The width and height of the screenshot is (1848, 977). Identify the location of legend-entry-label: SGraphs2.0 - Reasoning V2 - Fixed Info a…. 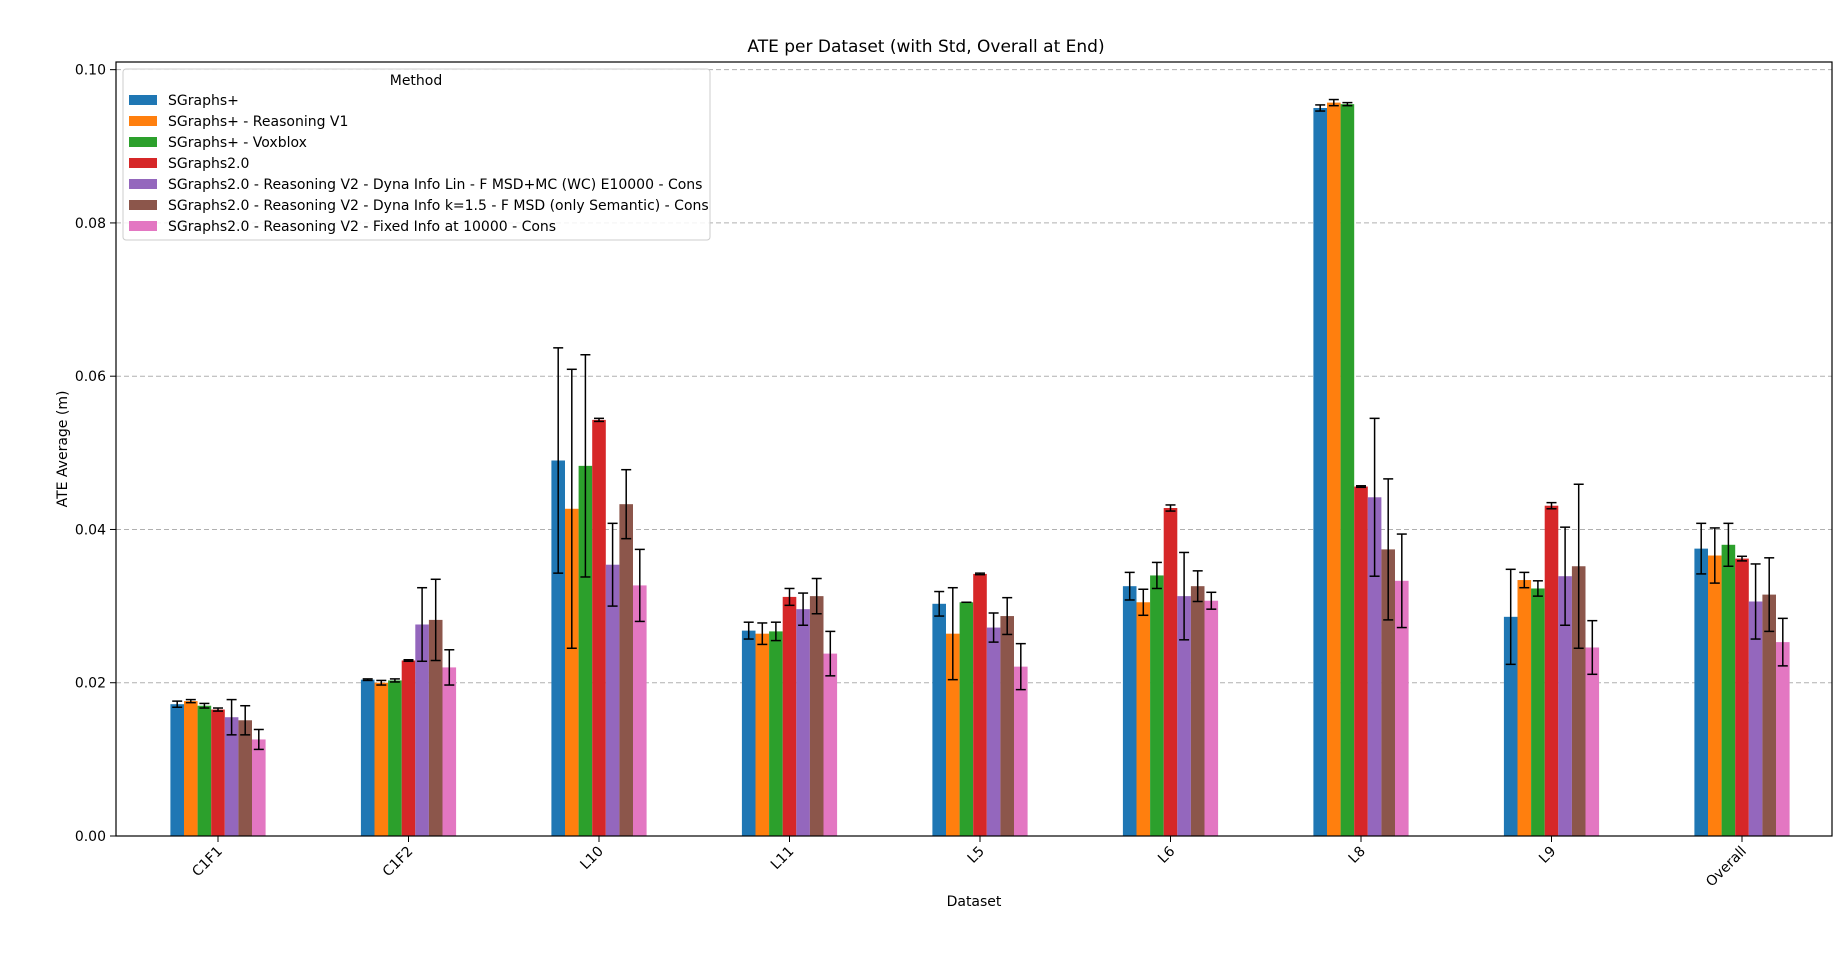
(362, 227).